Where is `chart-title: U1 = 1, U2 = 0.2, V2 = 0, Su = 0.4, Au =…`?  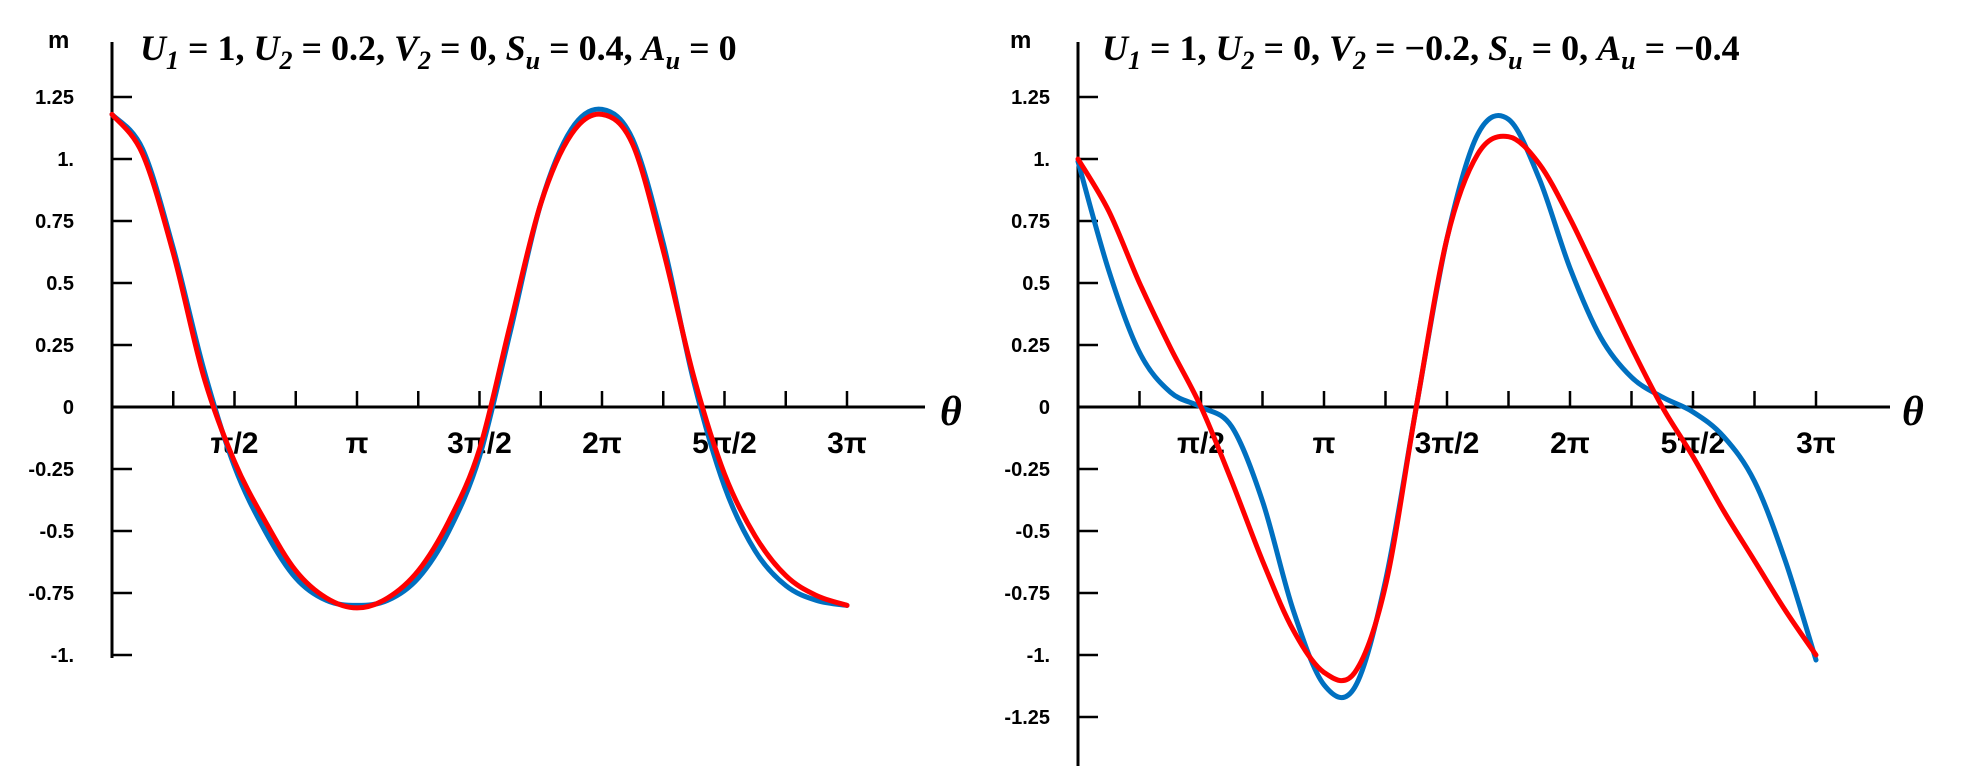
chart-title: U1 = 1, U2 = 0.2, V2 = 0, Su = 0.4, Au =… is located at coordinates (438, 51).